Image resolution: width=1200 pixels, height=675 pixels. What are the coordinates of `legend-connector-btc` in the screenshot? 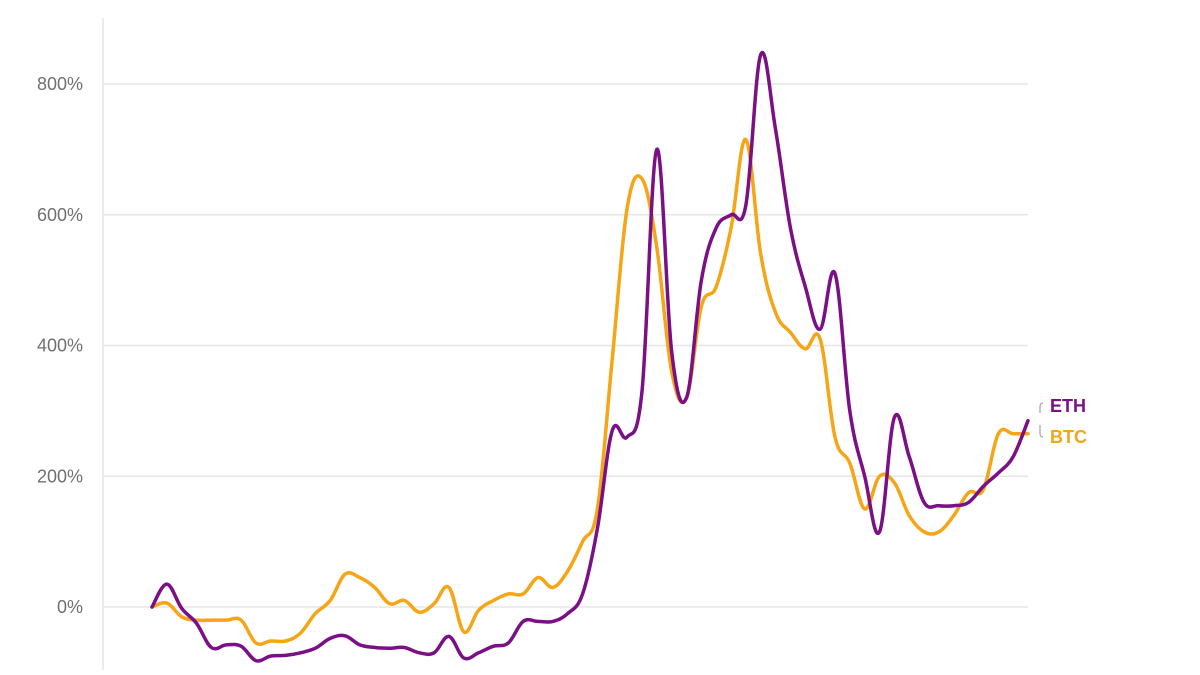 It's located at (1041, 431).